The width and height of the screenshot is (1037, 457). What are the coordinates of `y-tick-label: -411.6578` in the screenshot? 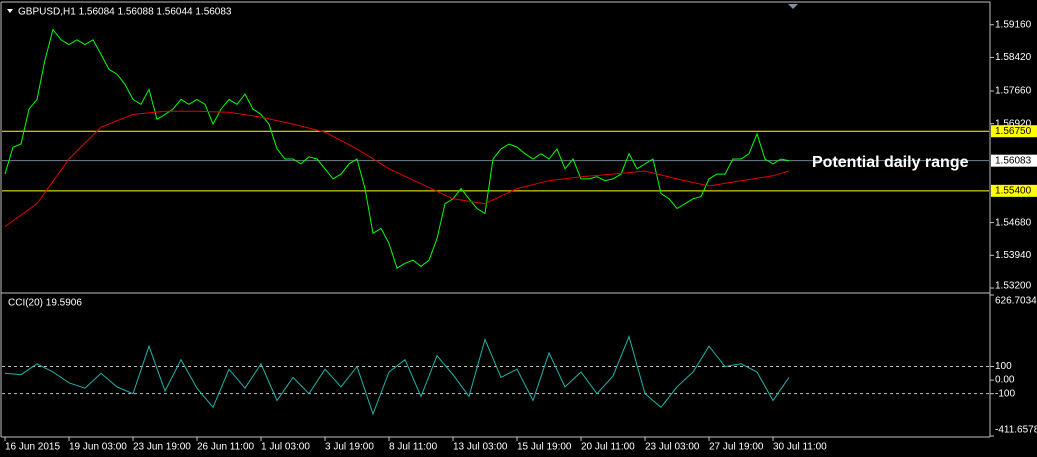 It's located at (1016, 430).